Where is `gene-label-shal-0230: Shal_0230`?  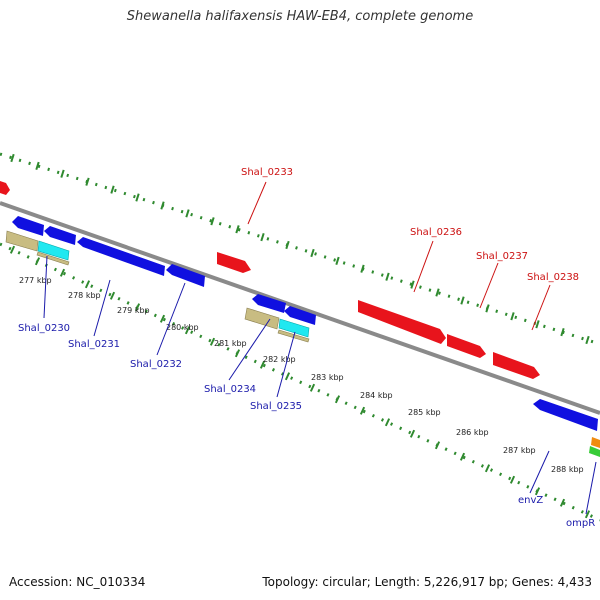
gene-label-shal-0230: Shal_0230 is located at coordinates (44, 328).